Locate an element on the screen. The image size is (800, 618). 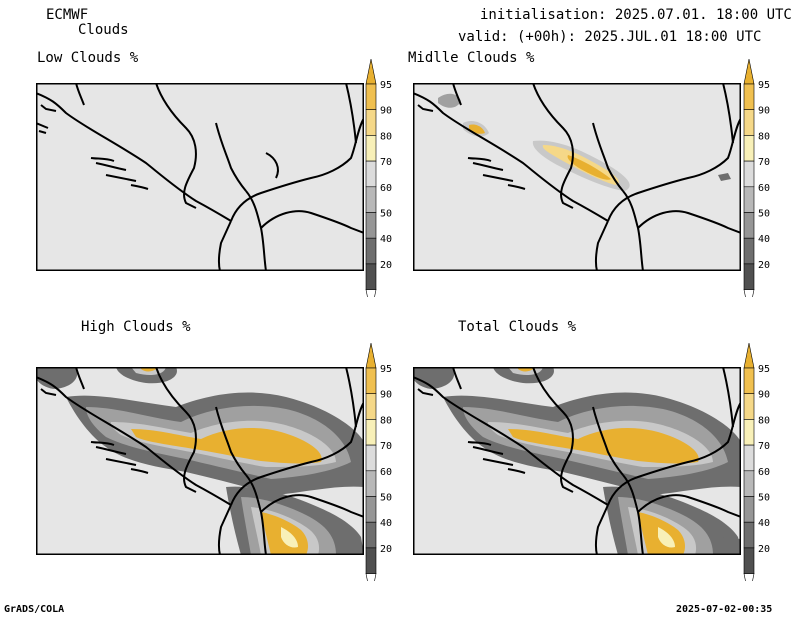
valid-time: valid: (+00h): 2025.JUL.01 18:00 UTC is located at coordinates (610, 37).